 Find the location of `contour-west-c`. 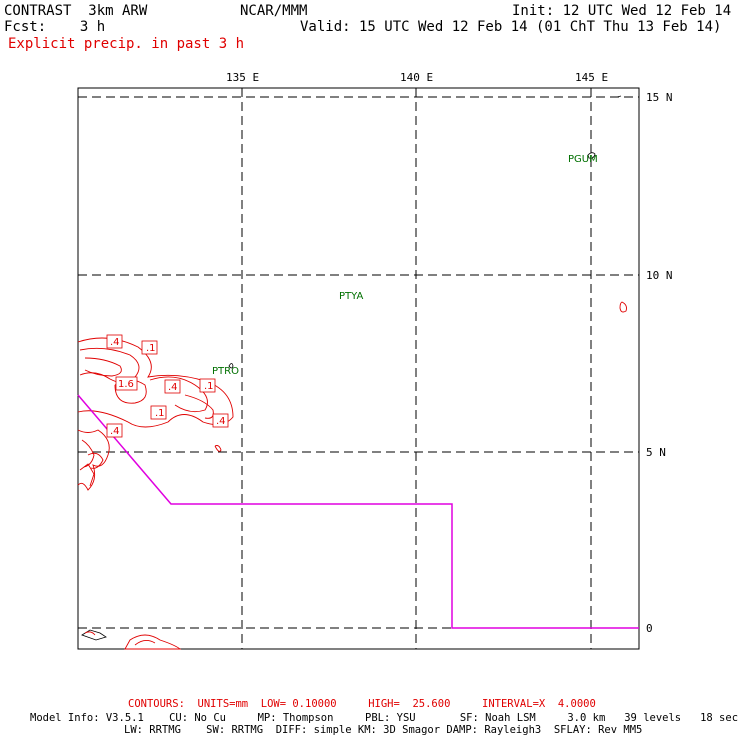

contour-west-c is located at coordinates (95, 460).